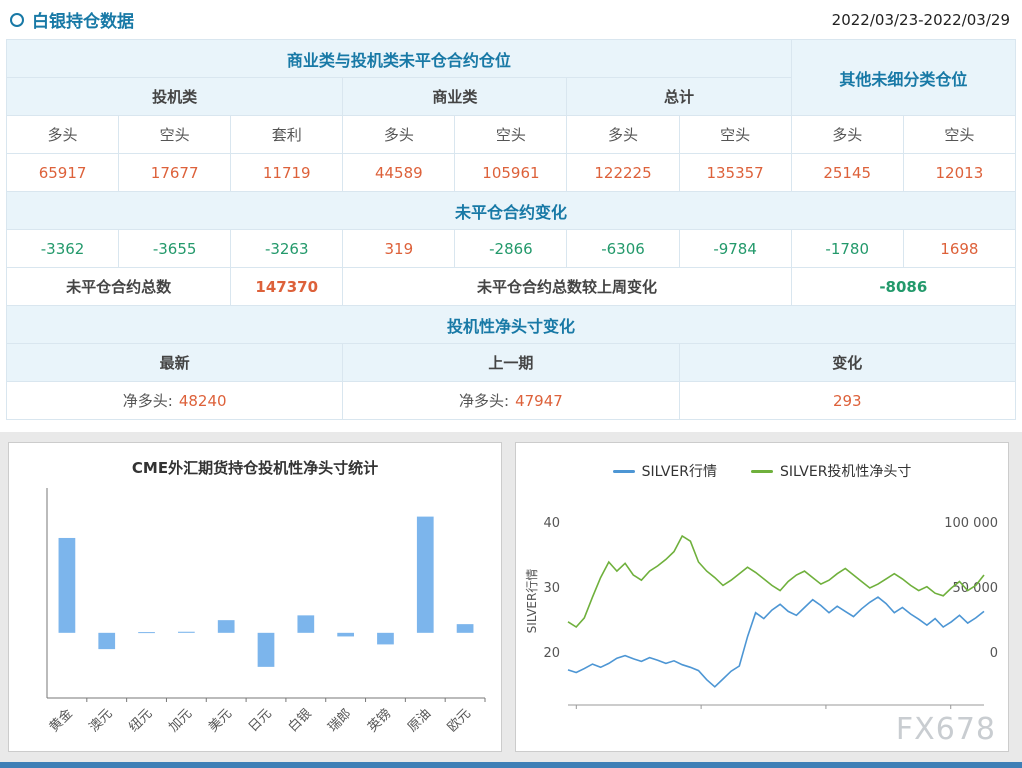 This screenshot has width=1022, height=768. Describe the element at coordinates (959, 248) in the screenshot. I see `change-value: 1698` at that location.